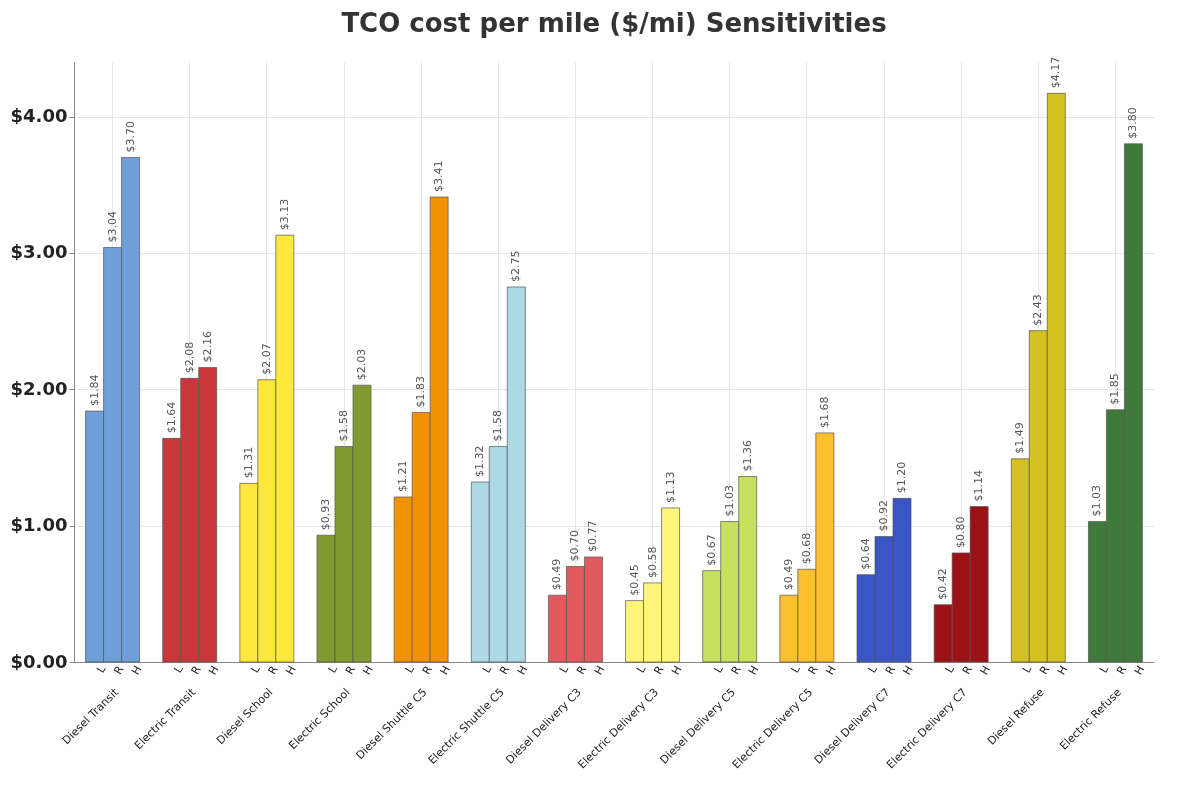 This screenshot has width=1185, height=796. Describe the element at coordinates (39, 116) in the screenshot. I see `y-tick-label: $4.00` at that location.